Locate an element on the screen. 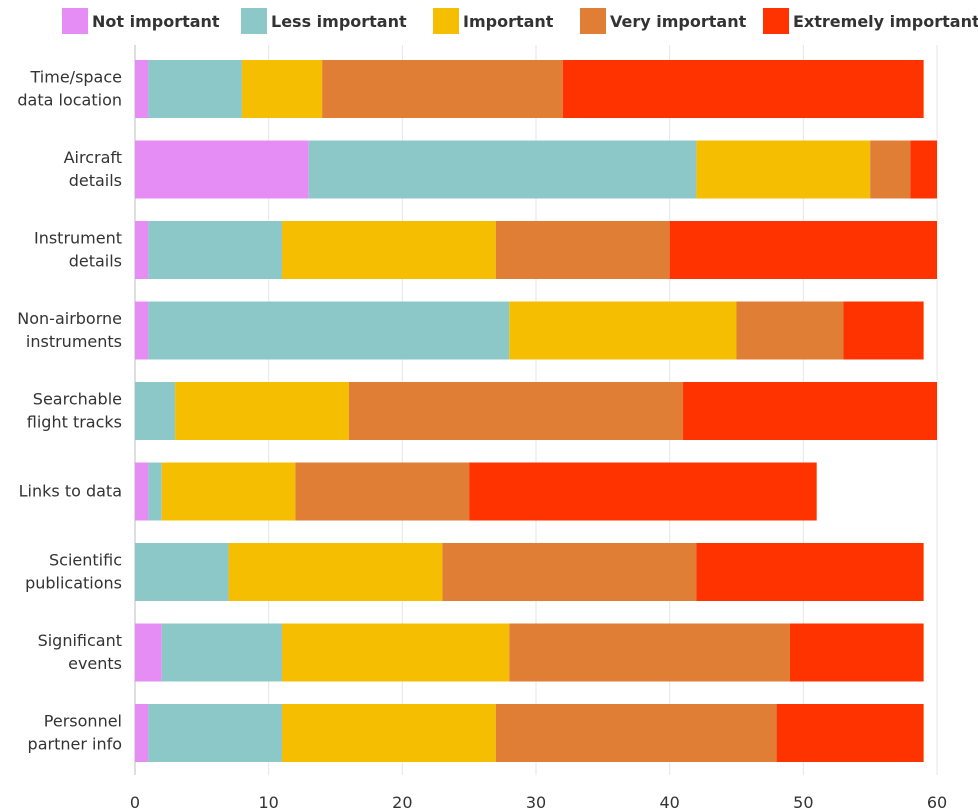 The image size is (978, 812). bar-personnel-partner-info-less-important is located at coordinates (215, 733).